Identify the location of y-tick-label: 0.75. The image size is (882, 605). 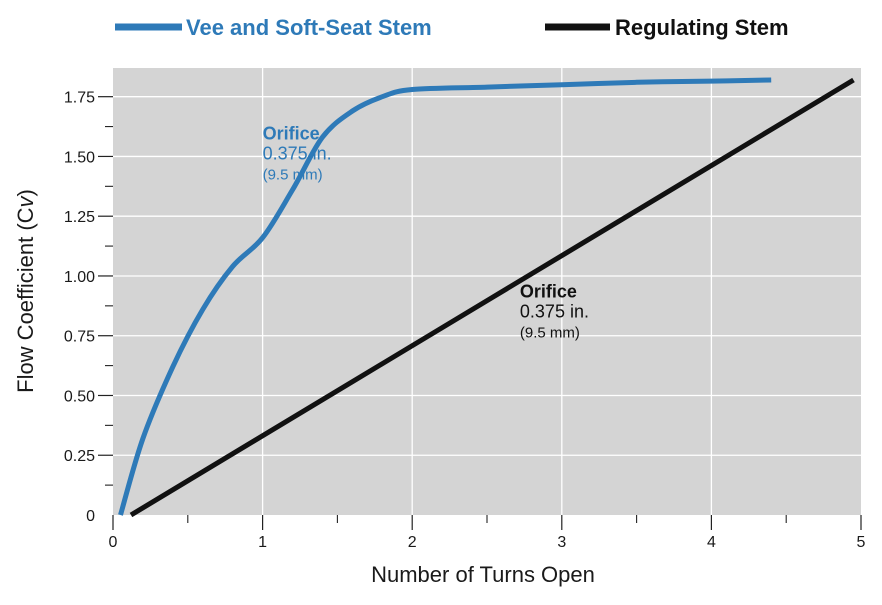
(79, 337).